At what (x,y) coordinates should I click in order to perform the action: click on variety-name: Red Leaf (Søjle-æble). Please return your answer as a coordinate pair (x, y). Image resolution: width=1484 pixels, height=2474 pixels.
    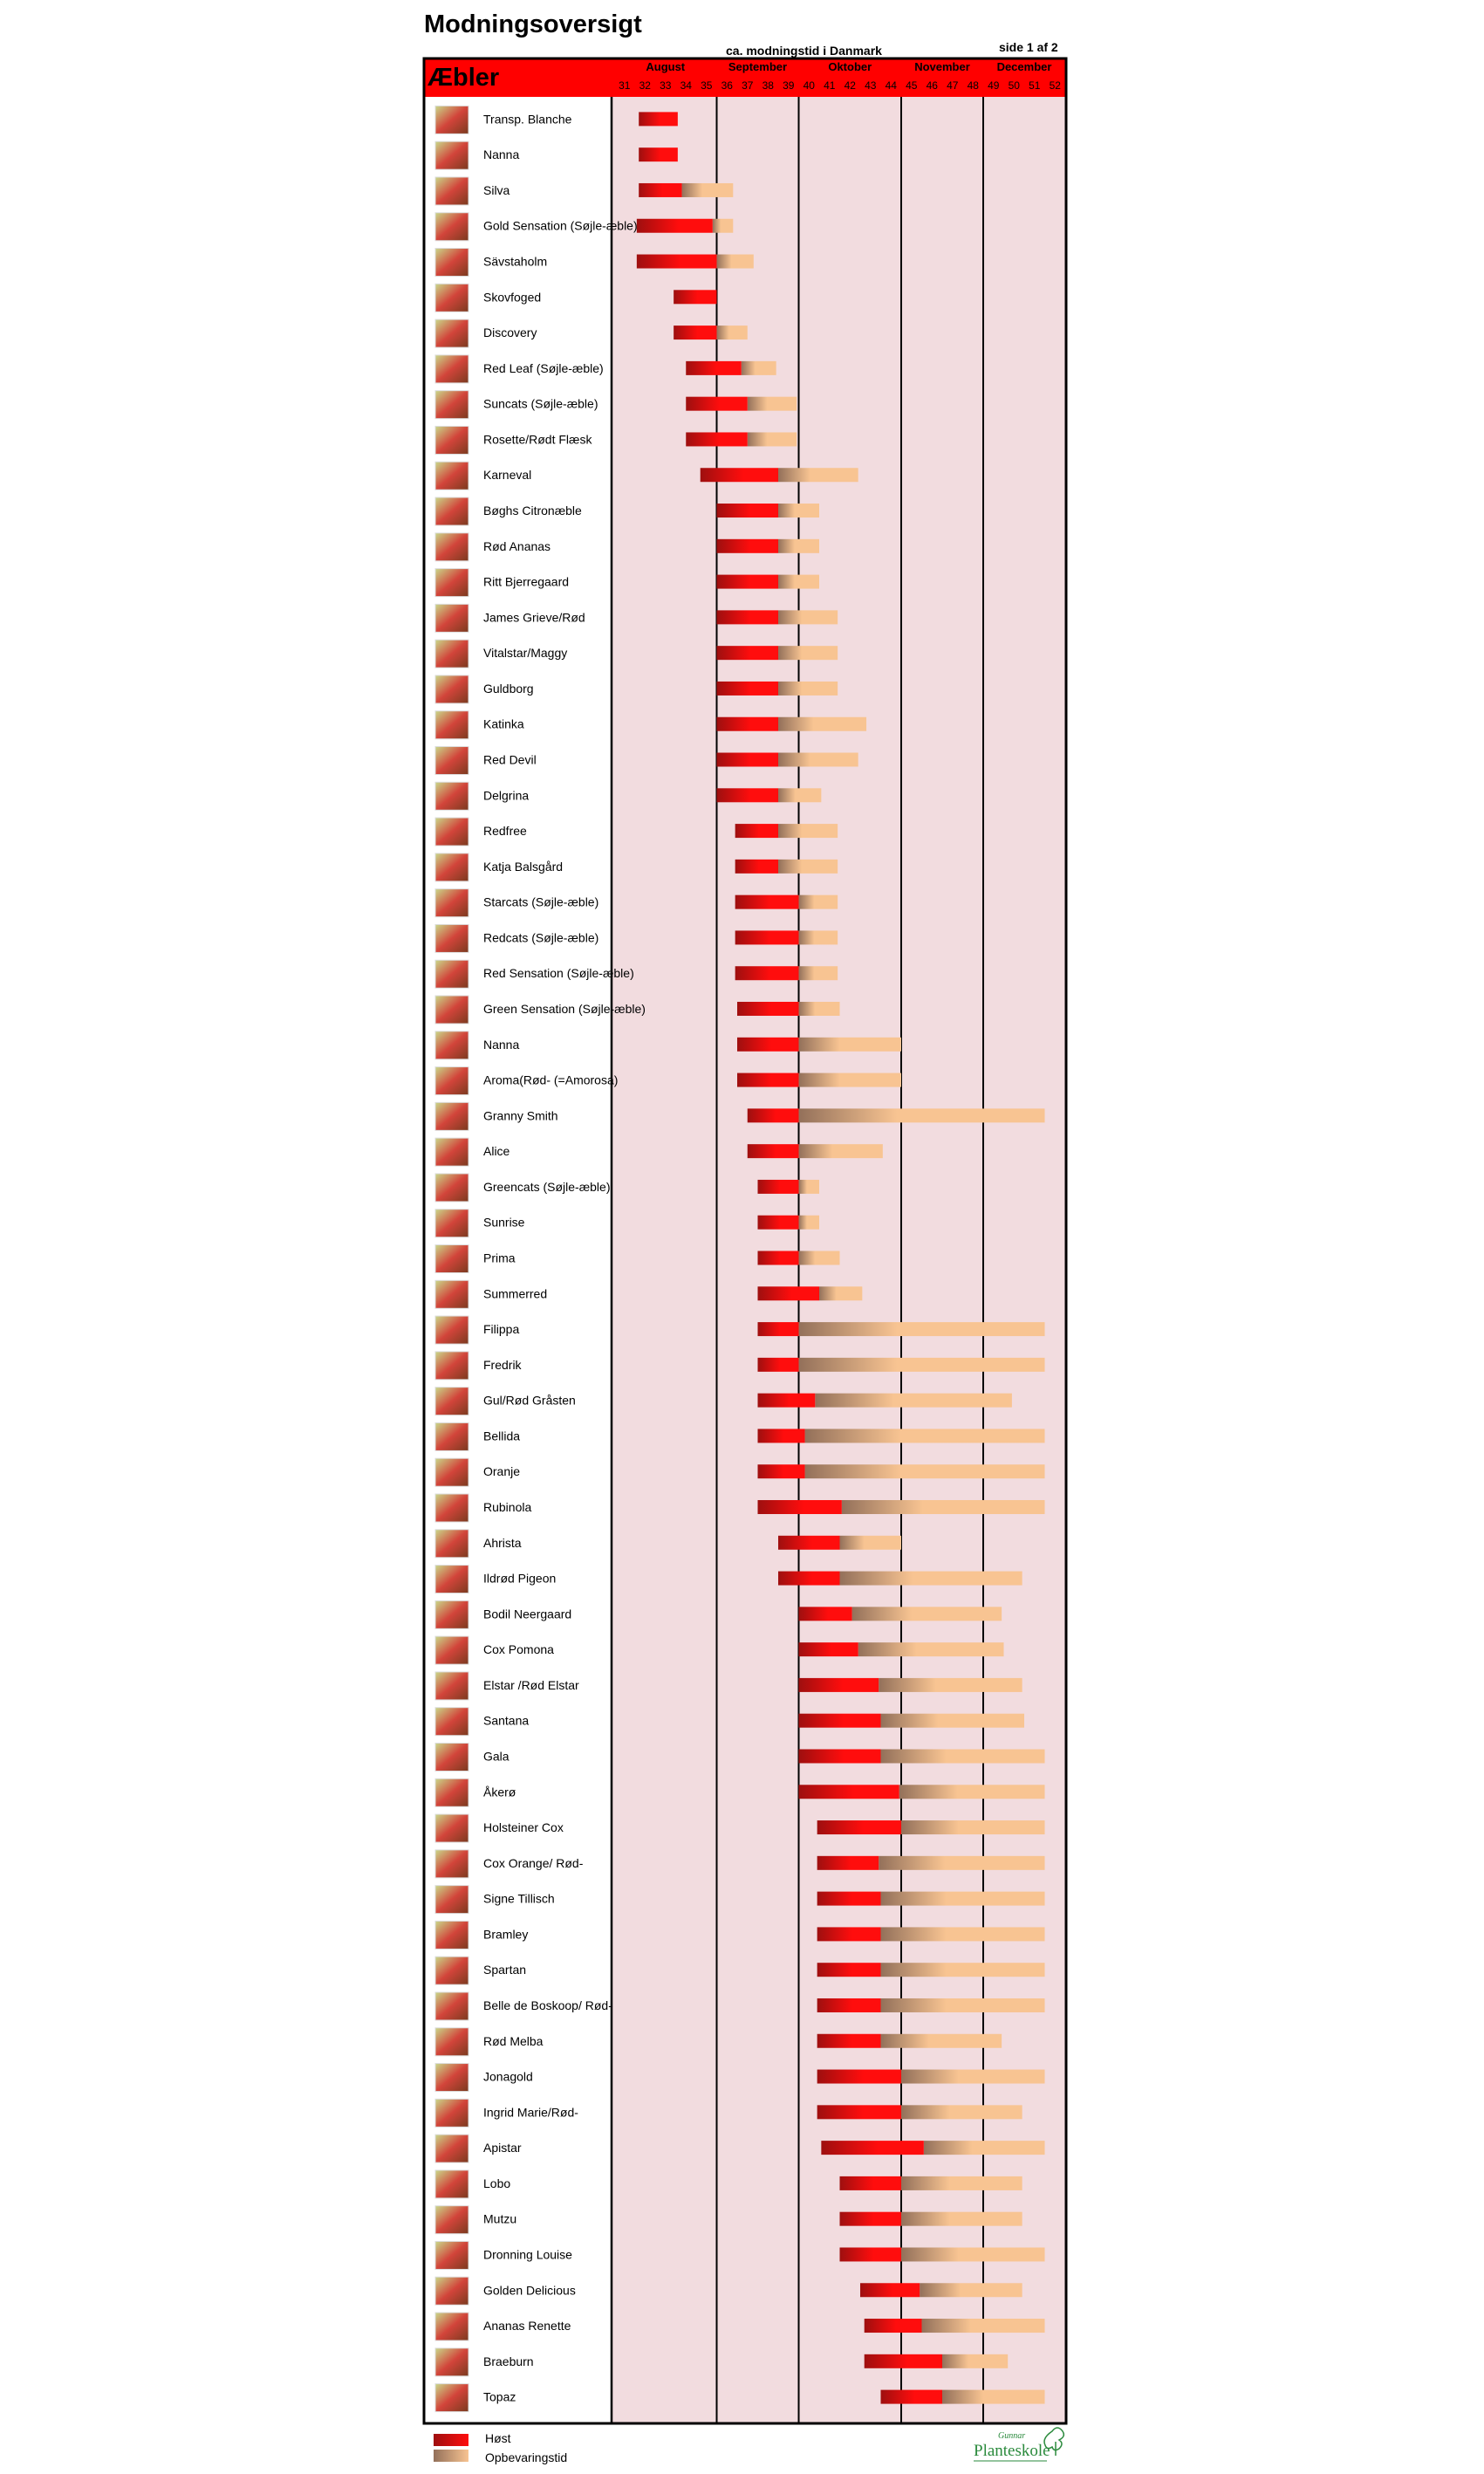
    Looking at the image, I should click on (543, 368).